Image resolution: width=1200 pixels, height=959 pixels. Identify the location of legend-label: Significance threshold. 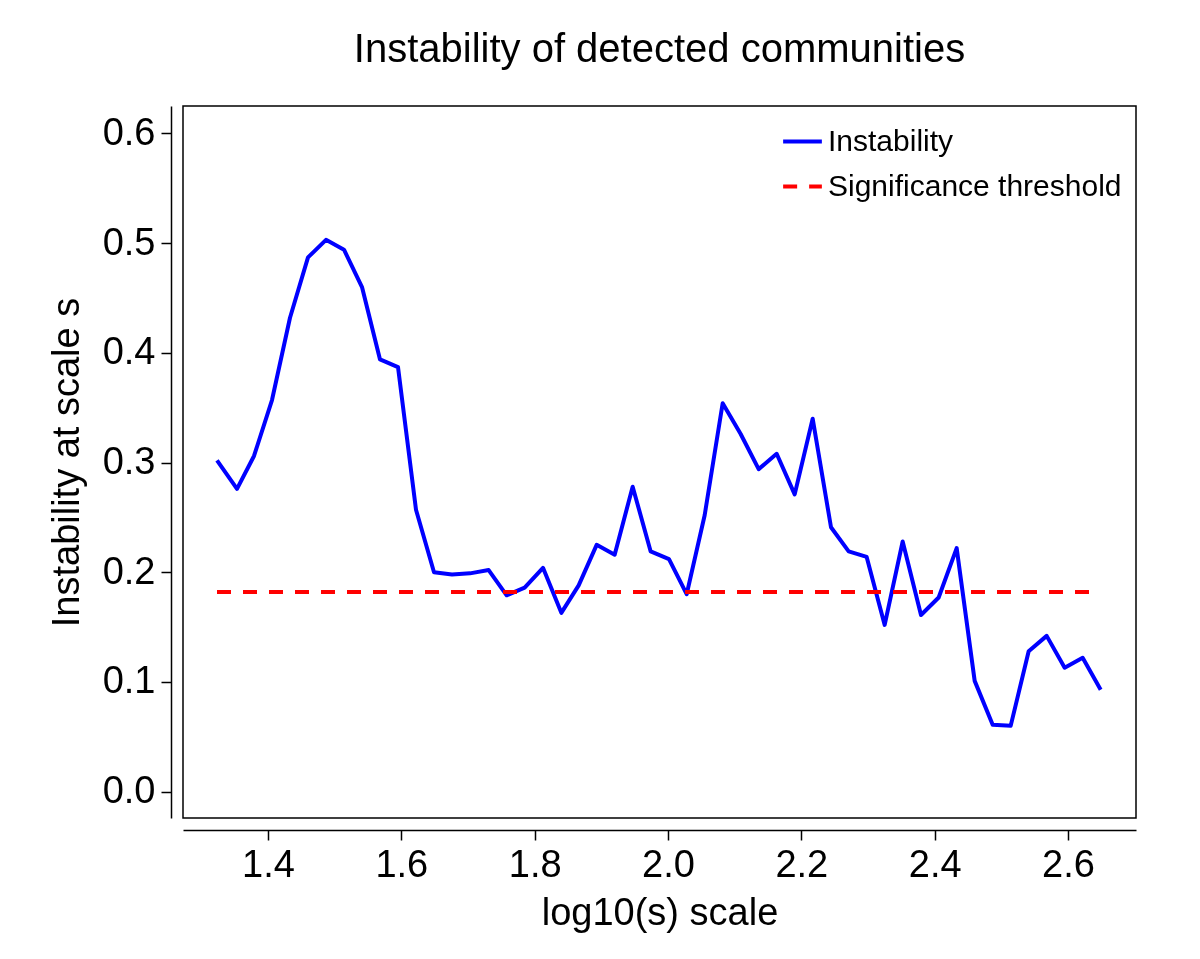
(975, 185).